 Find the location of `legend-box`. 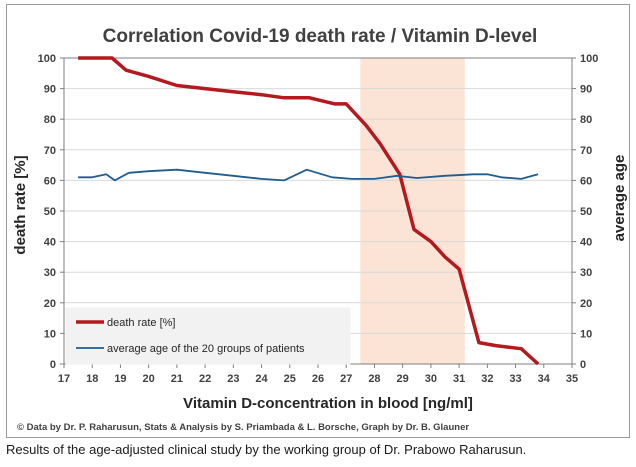

legend-box is located at coordinates (208, 336).